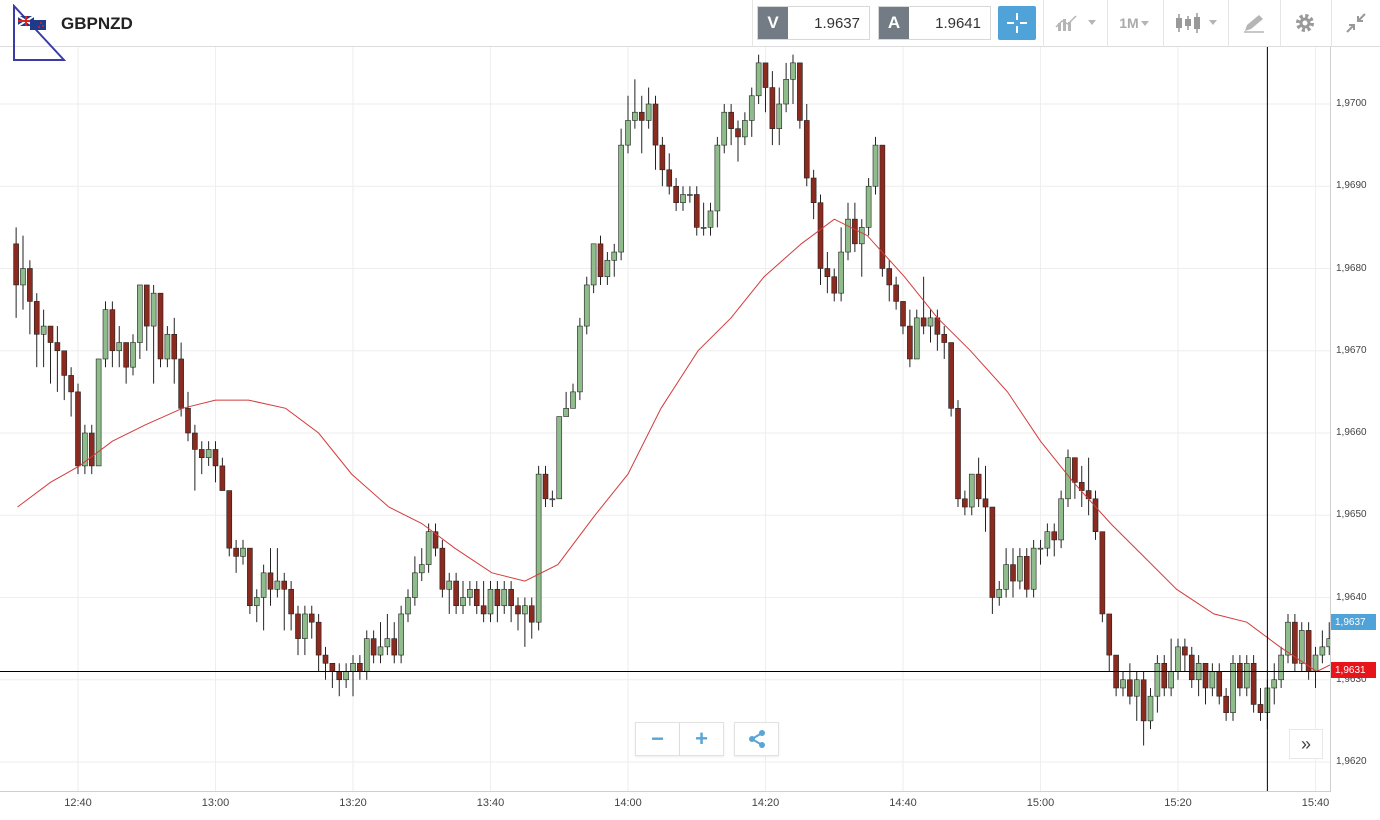  I want to click on price-tick-label: 1,9680, so click(1351, 268).